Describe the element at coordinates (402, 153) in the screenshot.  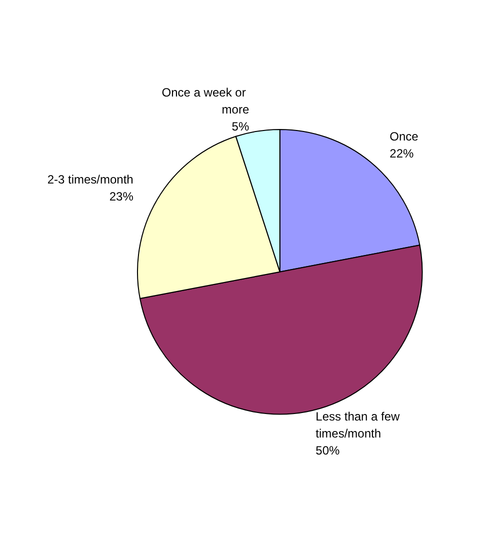
I see `data-label: 22%` at that location.